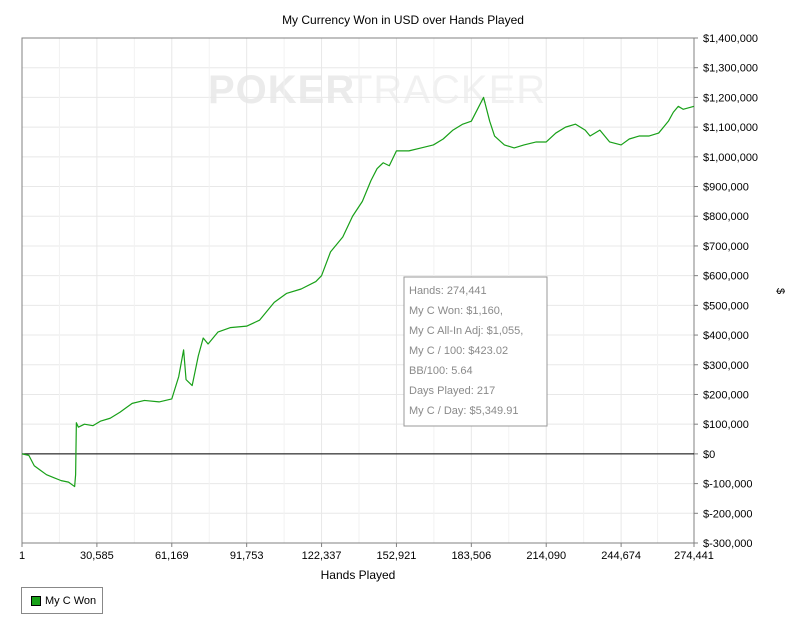 This screenshot has width=789, height=619. I want to click on x-tick-label: 244,674, so click(621, 556).